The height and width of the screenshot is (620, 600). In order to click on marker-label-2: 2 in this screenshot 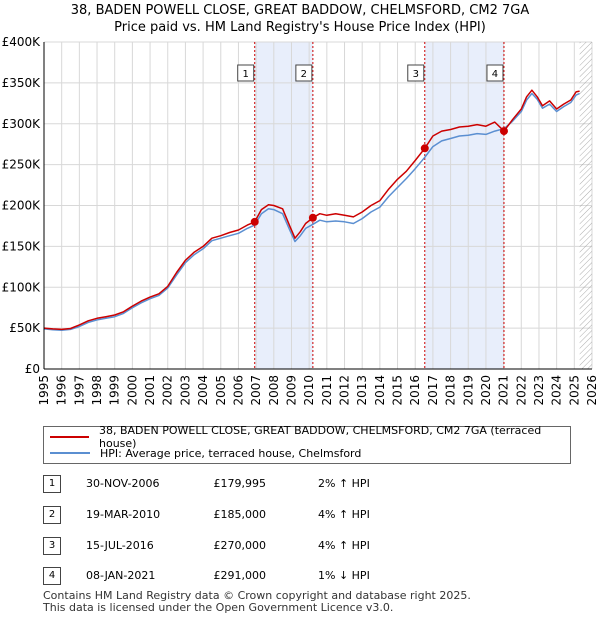, I will do `click(304, 73)`.